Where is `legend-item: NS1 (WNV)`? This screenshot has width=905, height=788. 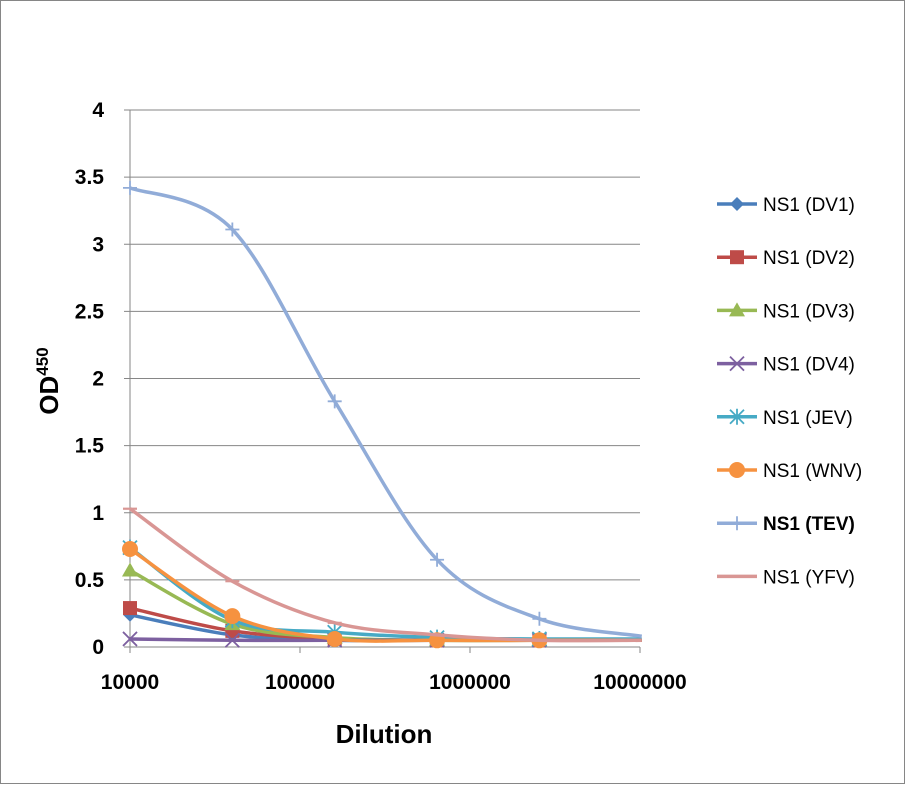
legend-item: NS1 (WNV) is located at coordinates (789, 471).